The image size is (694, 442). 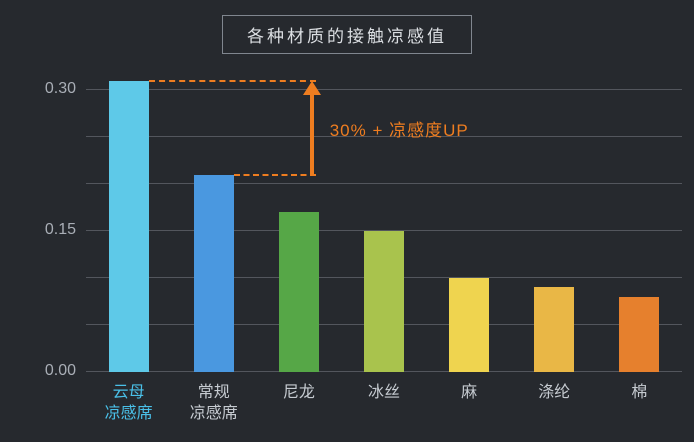 I want to click on x-category-label: 棉, so click(x=639, y=392).